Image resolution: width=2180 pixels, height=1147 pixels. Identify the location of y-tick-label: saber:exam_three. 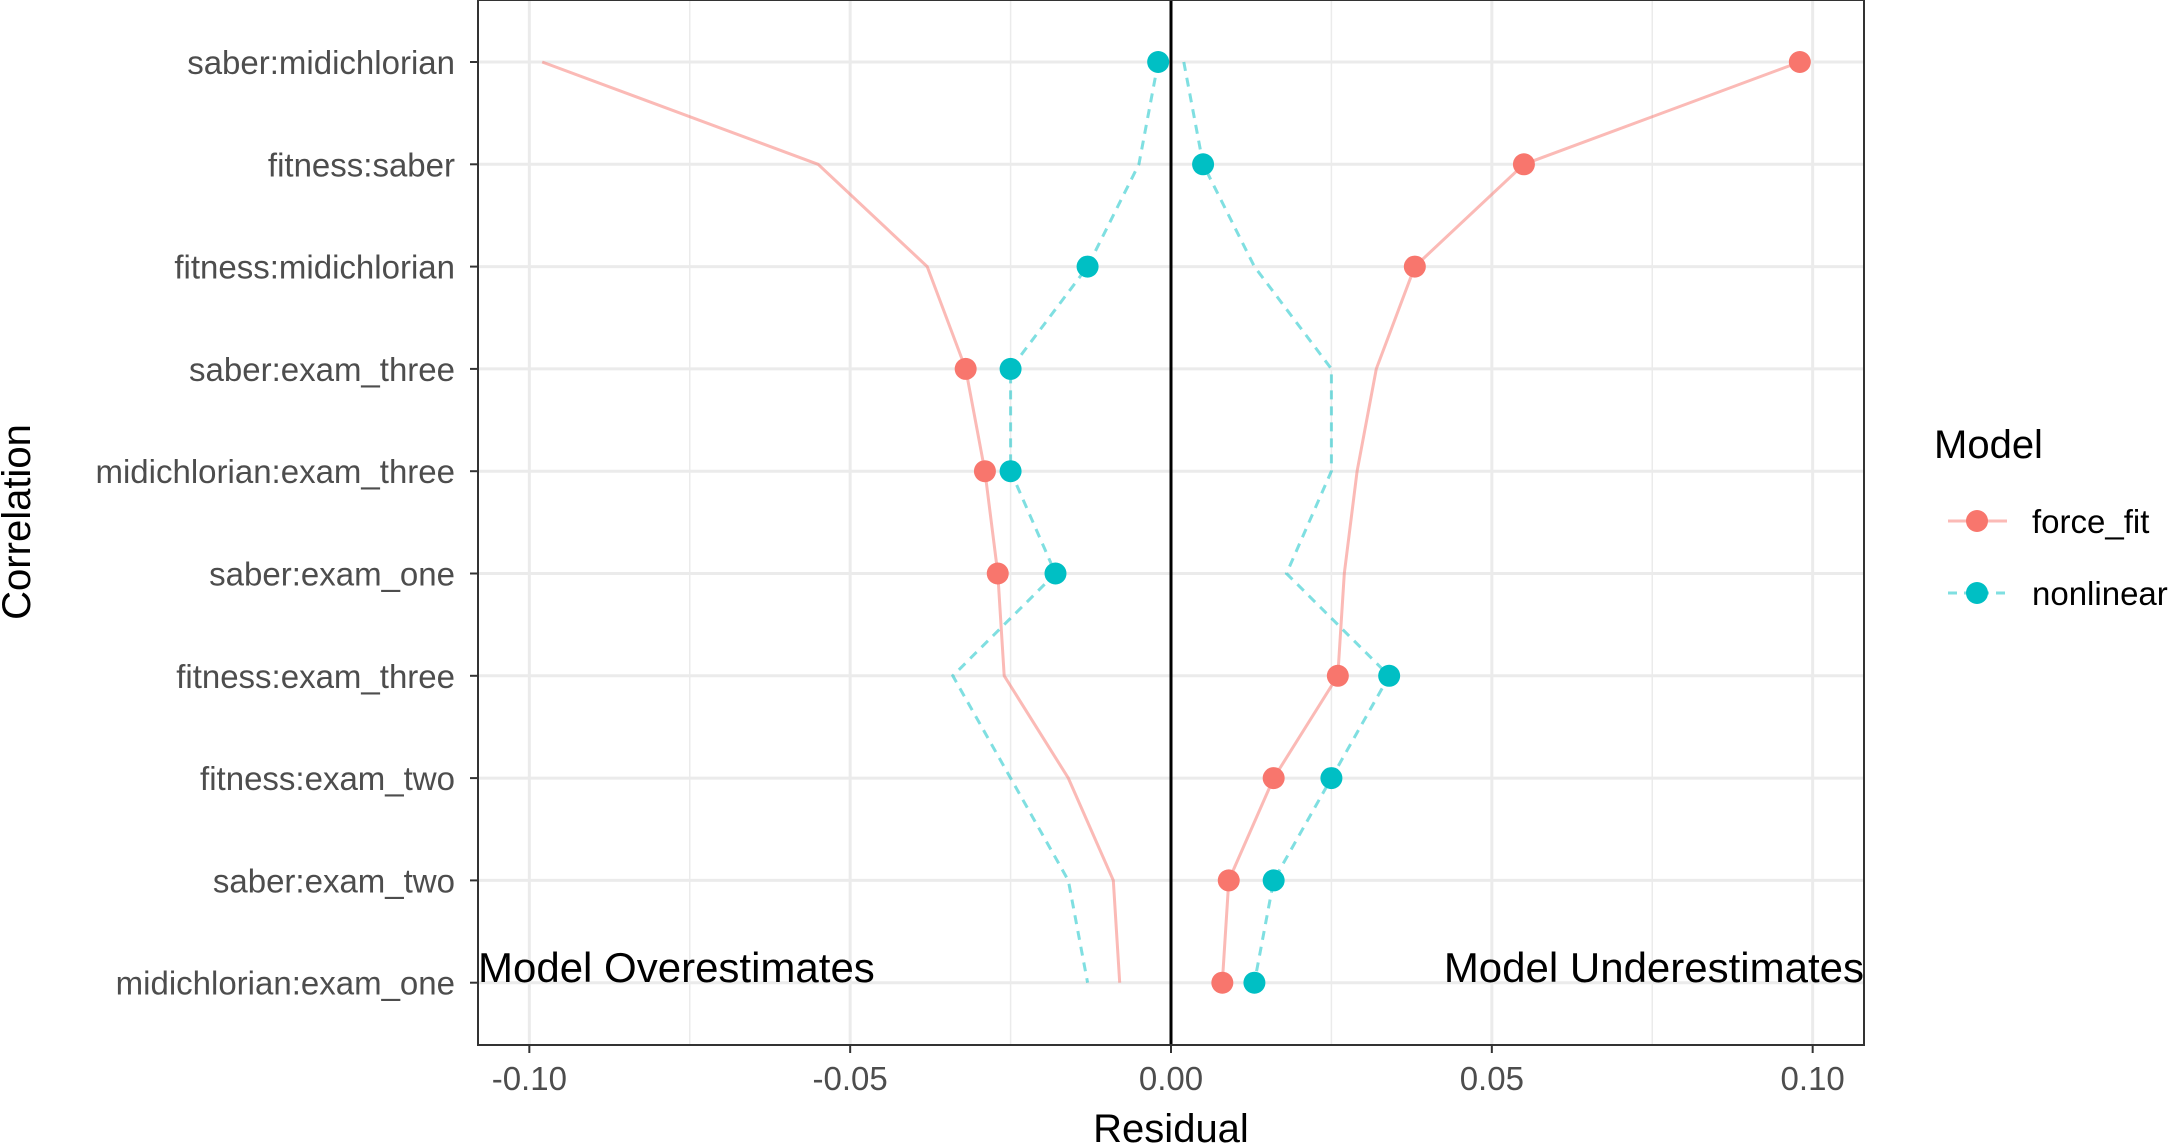
(322, 369).